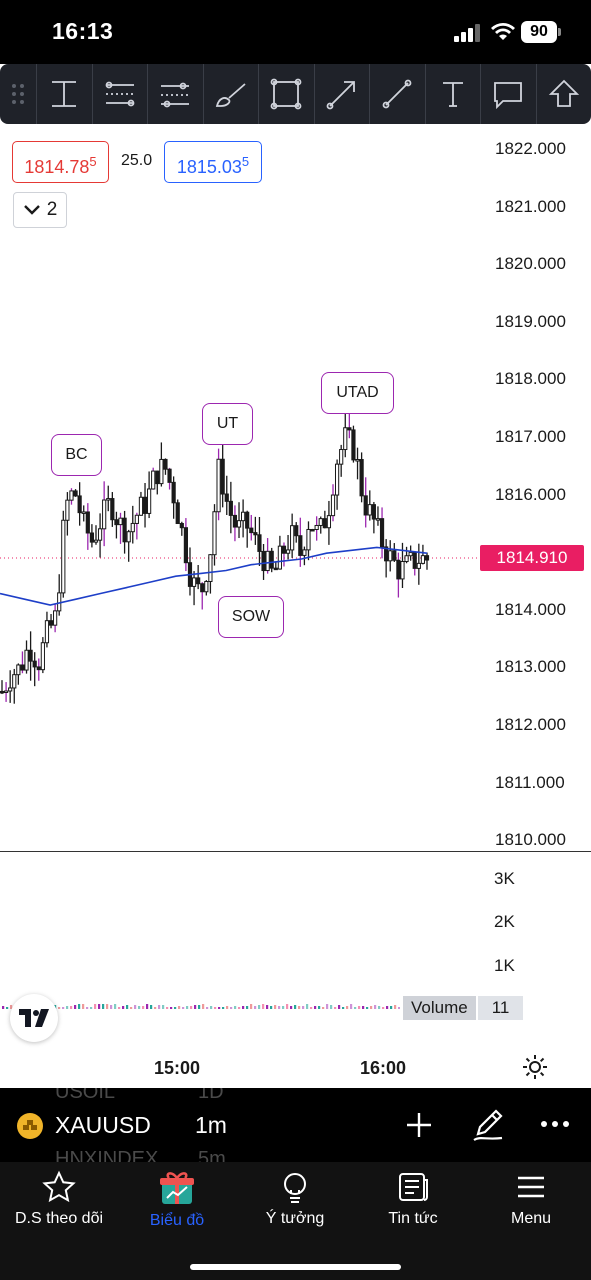 This screenshot has height=1280, width=591. I want to click on time-label-1600: 16:00, so click(383, 1068).